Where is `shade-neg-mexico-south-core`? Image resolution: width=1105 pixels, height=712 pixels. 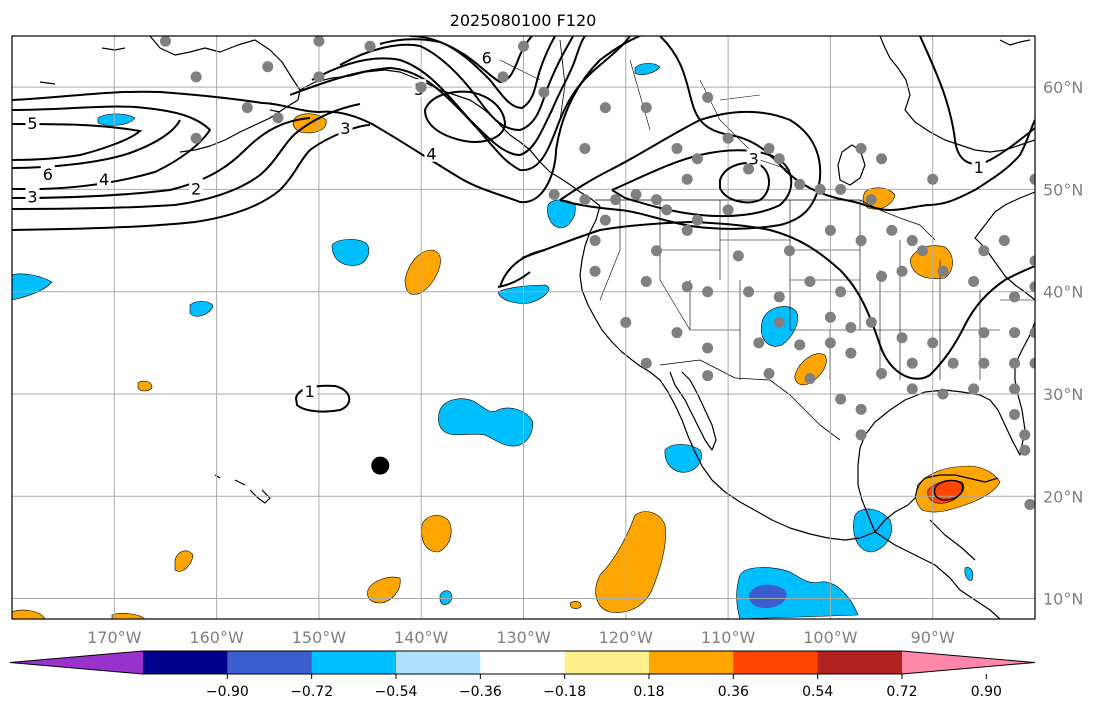 shade-neg-mexico-south-core is located at coordinates (768, 596).